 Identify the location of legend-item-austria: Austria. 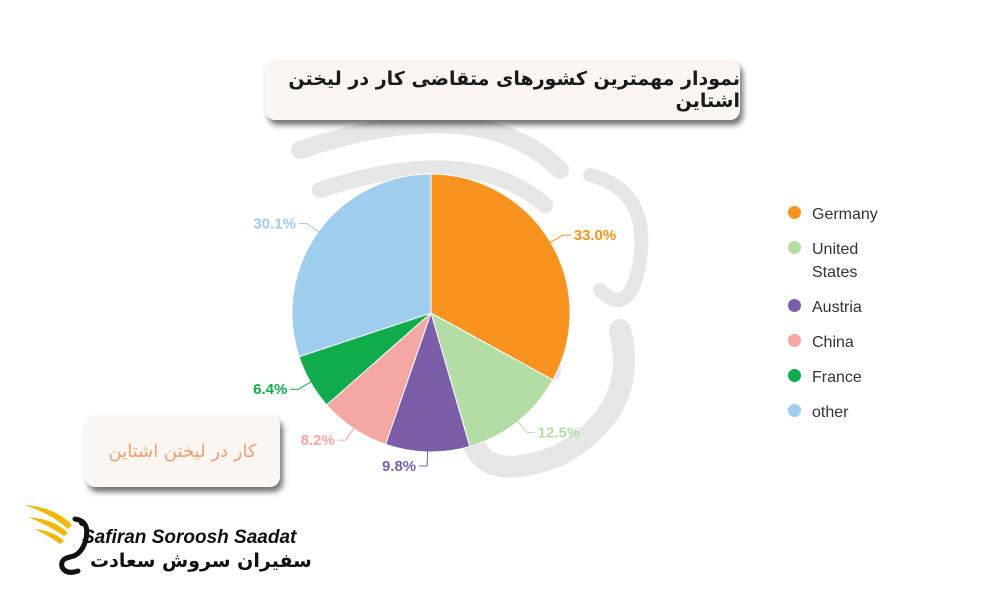
(878, 307).